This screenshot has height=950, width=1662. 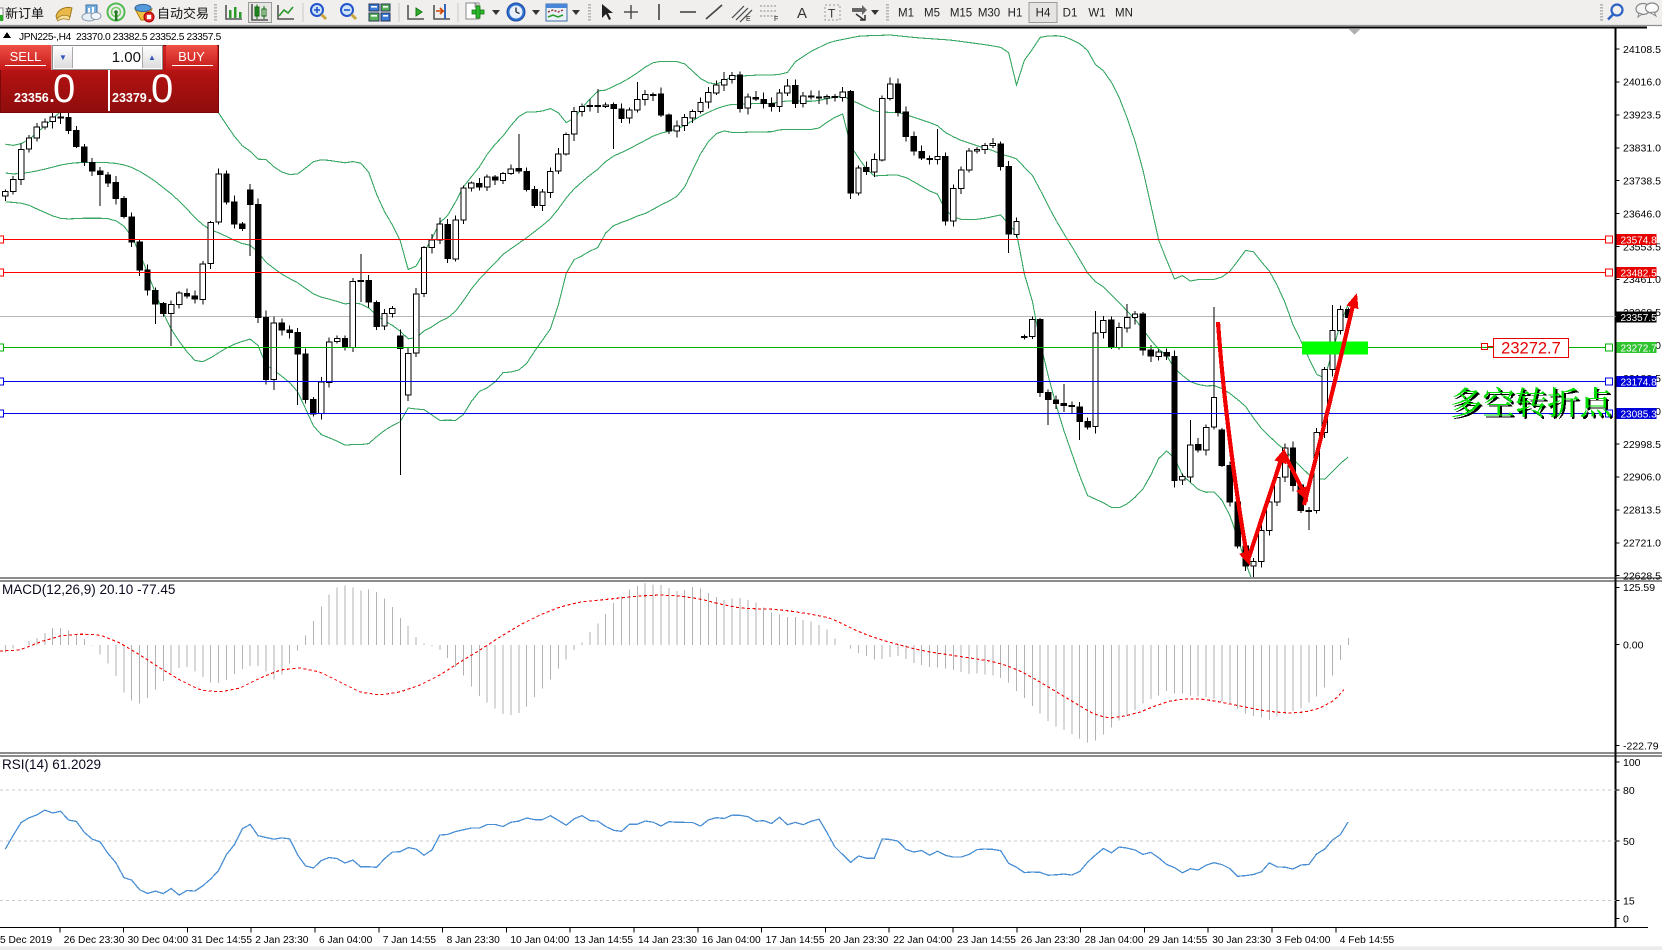 What do you see at coordinates (1642, 50) in the screenshot?
I see `svg-text: 24108.5` at bounding box center [1642, 50].